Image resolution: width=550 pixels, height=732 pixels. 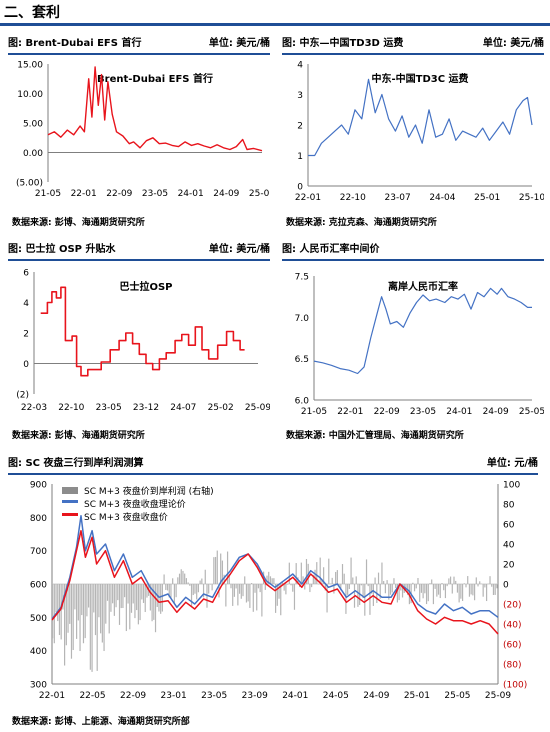 I want to click on x-tick-label: 25-01, so click(x=417, y=696).